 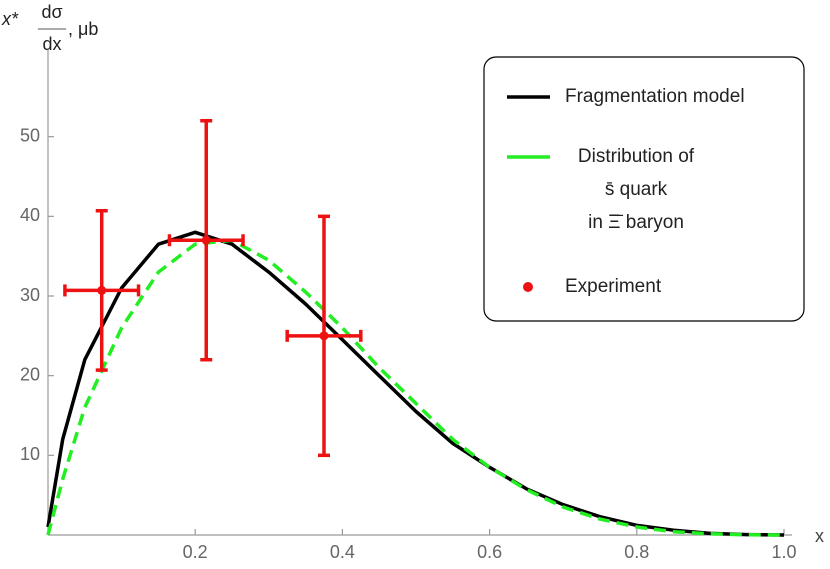 What do you see at coordinates (30, 295) in the screenshot?
I see `y-tick-label: 30` at bounding box center [30, 295].